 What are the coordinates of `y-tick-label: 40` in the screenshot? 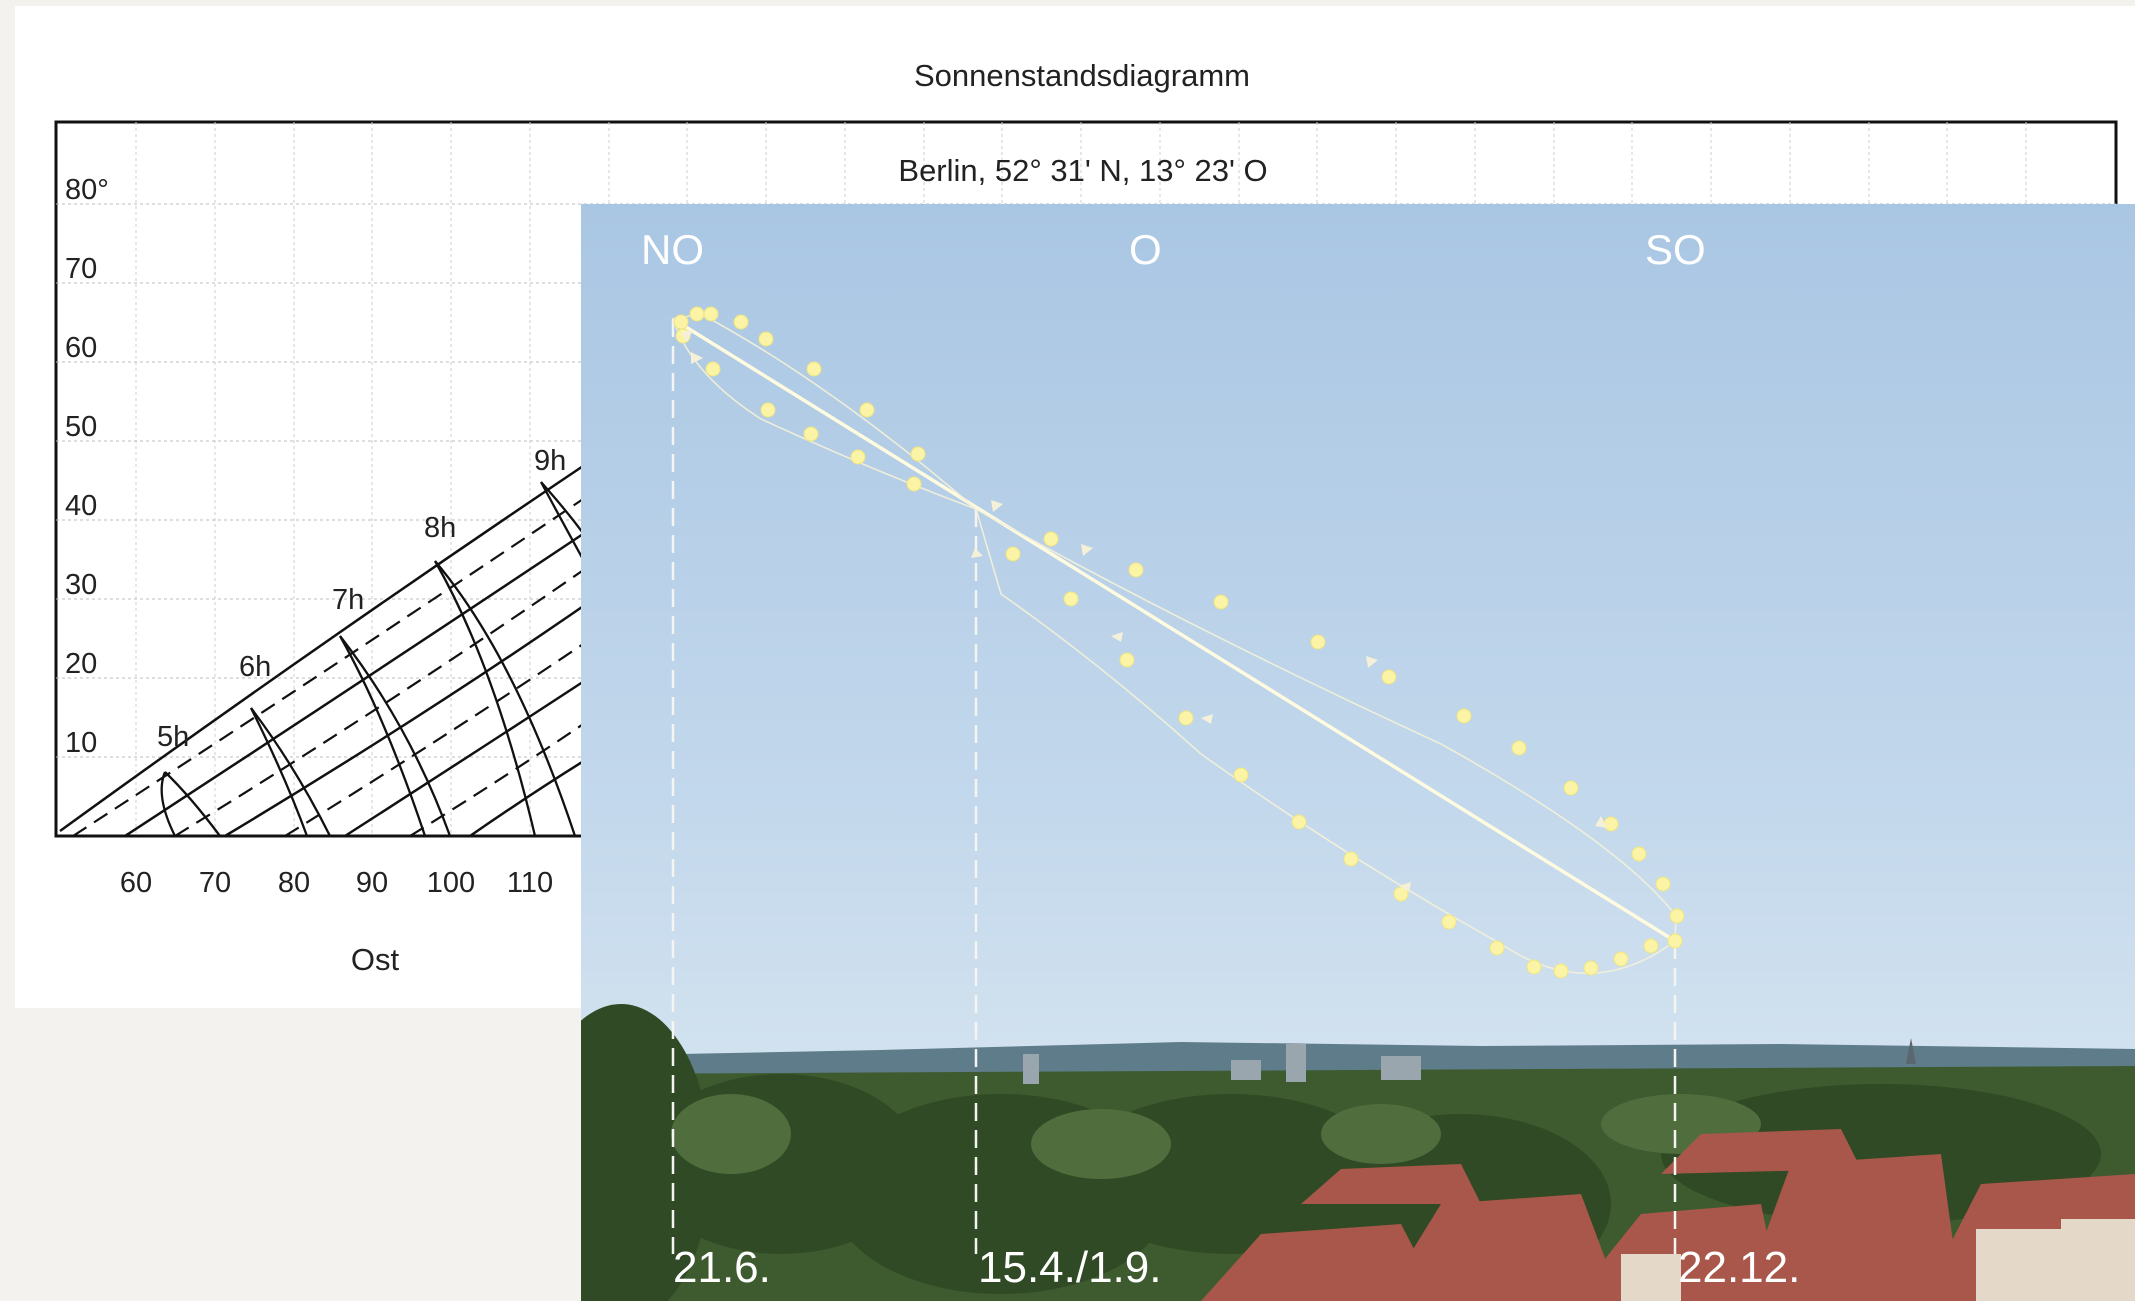 It's located at (81, 506).